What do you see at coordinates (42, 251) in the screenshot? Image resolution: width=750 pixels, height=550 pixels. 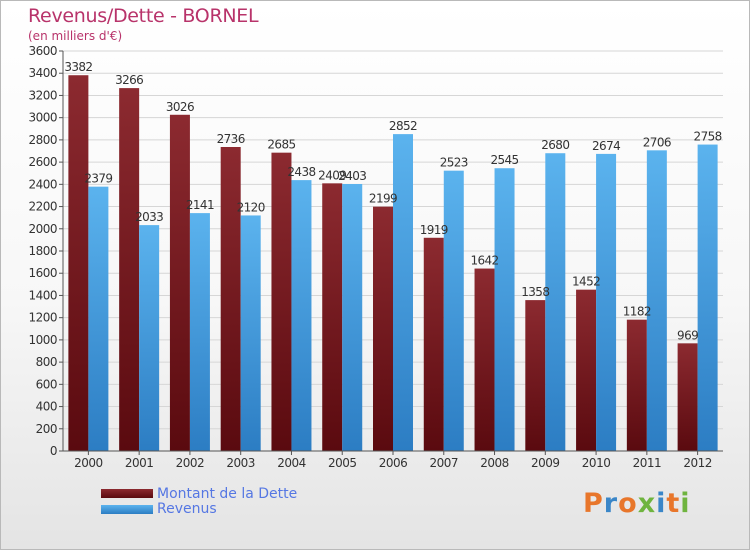 I see `y-tick-label: 1800` at bounding box center [42, 251].